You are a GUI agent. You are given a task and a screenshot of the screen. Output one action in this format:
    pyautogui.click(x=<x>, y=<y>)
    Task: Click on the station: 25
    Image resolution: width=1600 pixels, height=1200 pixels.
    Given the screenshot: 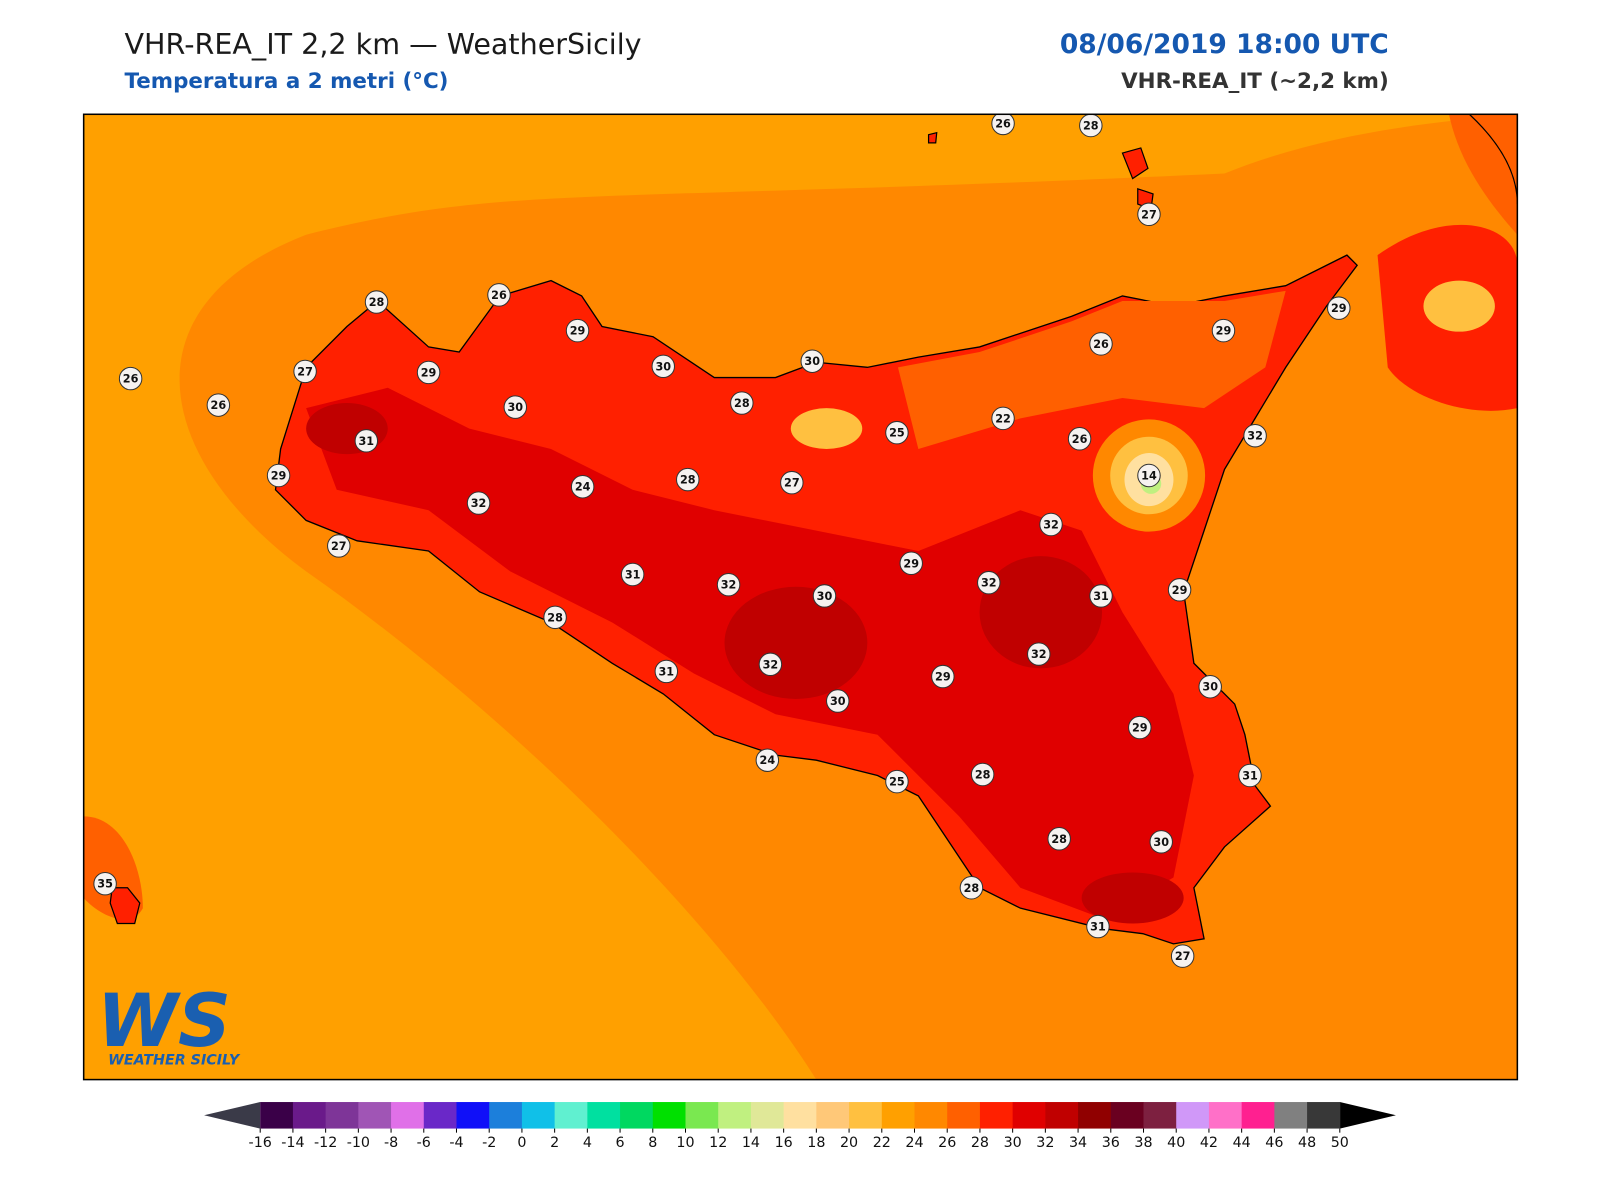 What is the action you would take?
    pyautogui.click(x=897, y=432)
    